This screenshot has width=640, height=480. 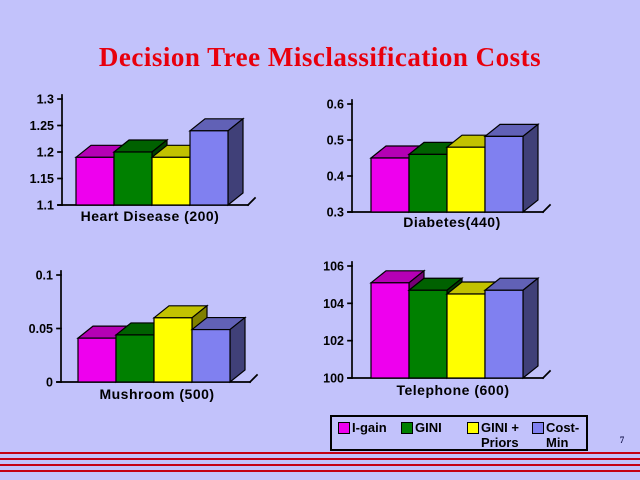 I want to click on y-tick-label: 100, so click(x=333, y=379).